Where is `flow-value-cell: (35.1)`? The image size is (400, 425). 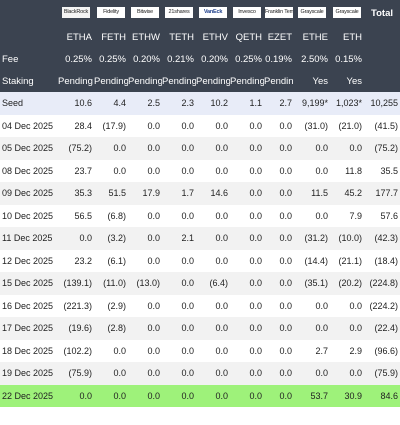 flow-value-cell: (35.1) is located at coordinates (312, 283).